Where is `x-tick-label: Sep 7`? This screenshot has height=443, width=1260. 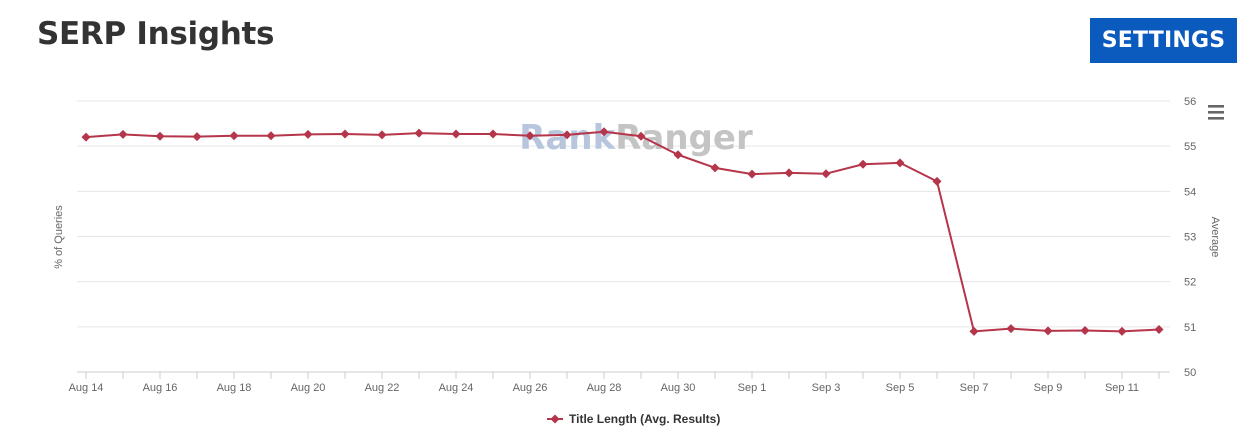
x-tick-label: Sep 7 is located at coordinates (974, 388).